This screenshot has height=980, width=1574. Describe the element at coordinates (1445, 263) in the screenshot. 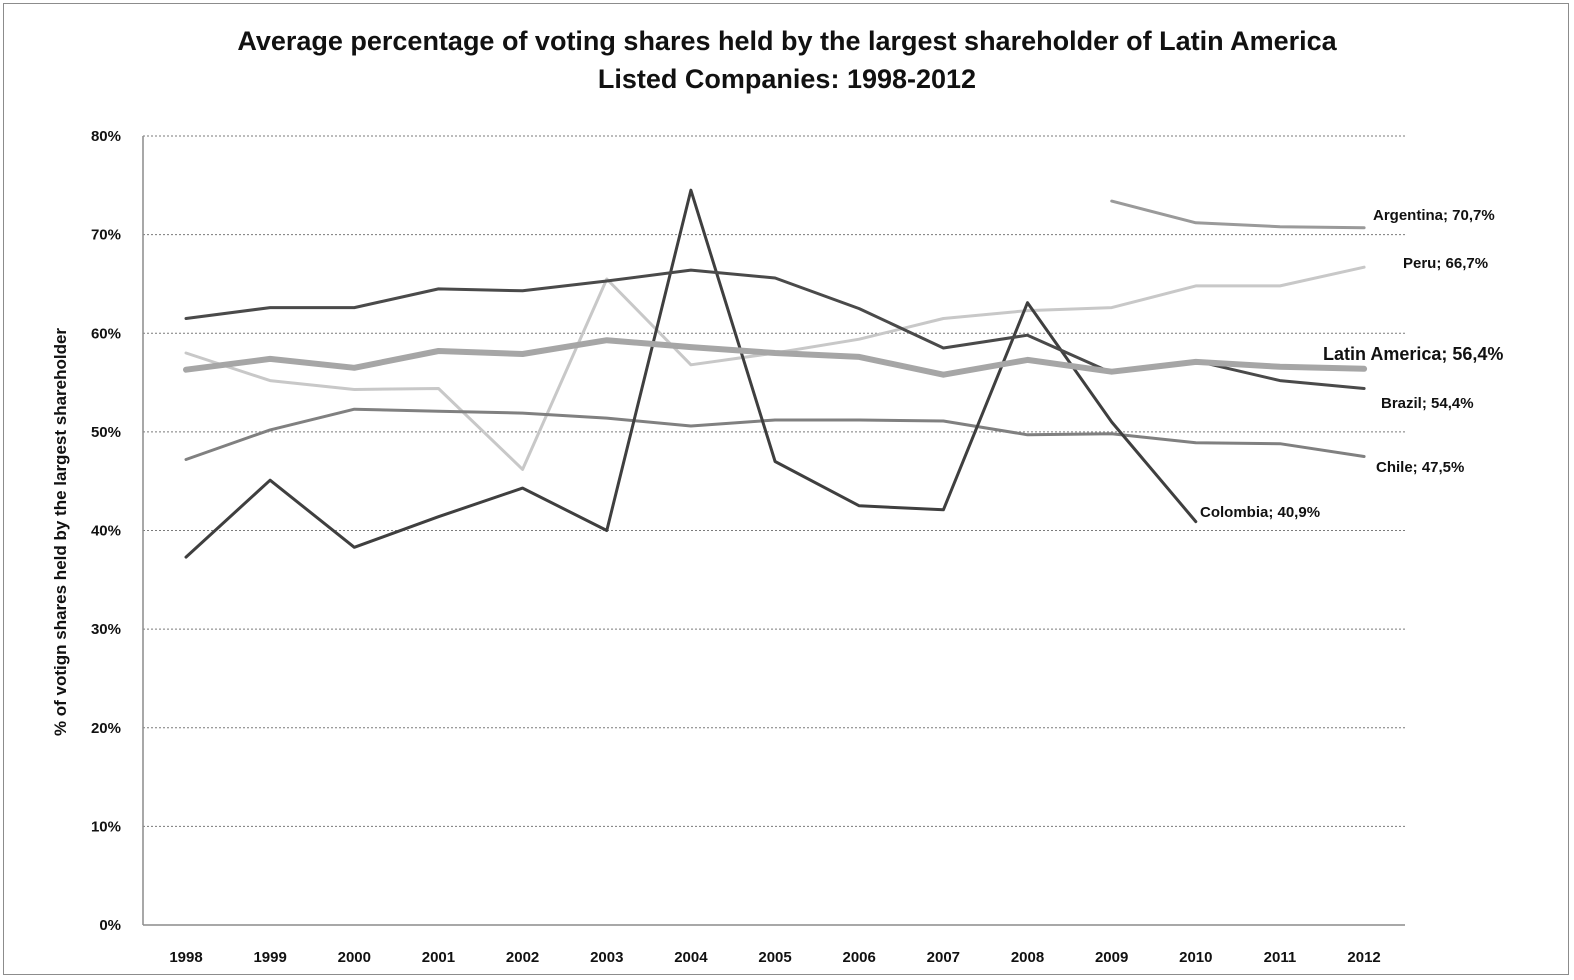

I see `series-label-peru: Peru; 66,7%` at that location.